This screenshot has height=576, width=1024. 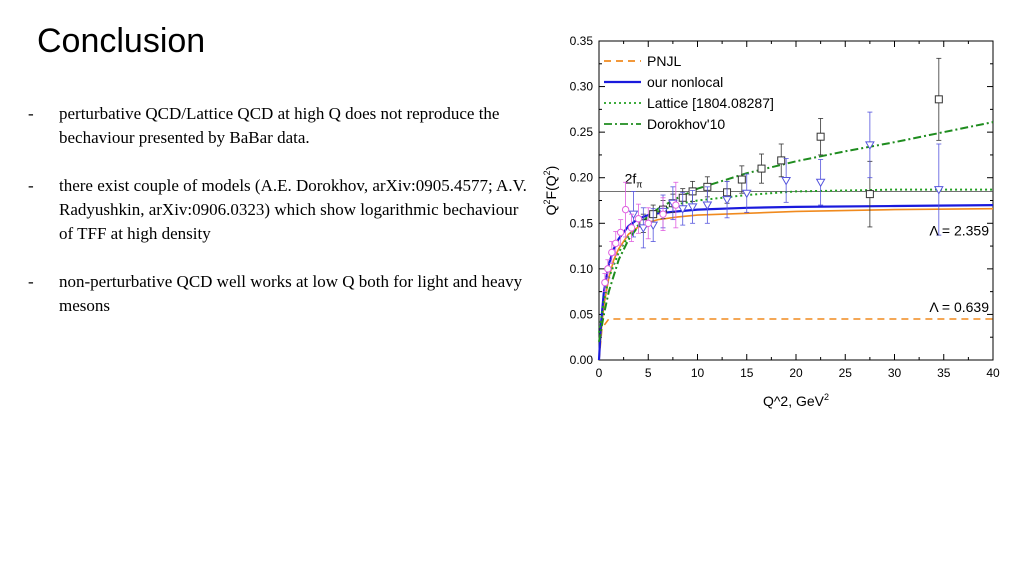 What do you see at coordinates (959, 231) in the screenshot?
I see `lambda-annotation: Λ = 2.359` at bounding box center [959, 231].